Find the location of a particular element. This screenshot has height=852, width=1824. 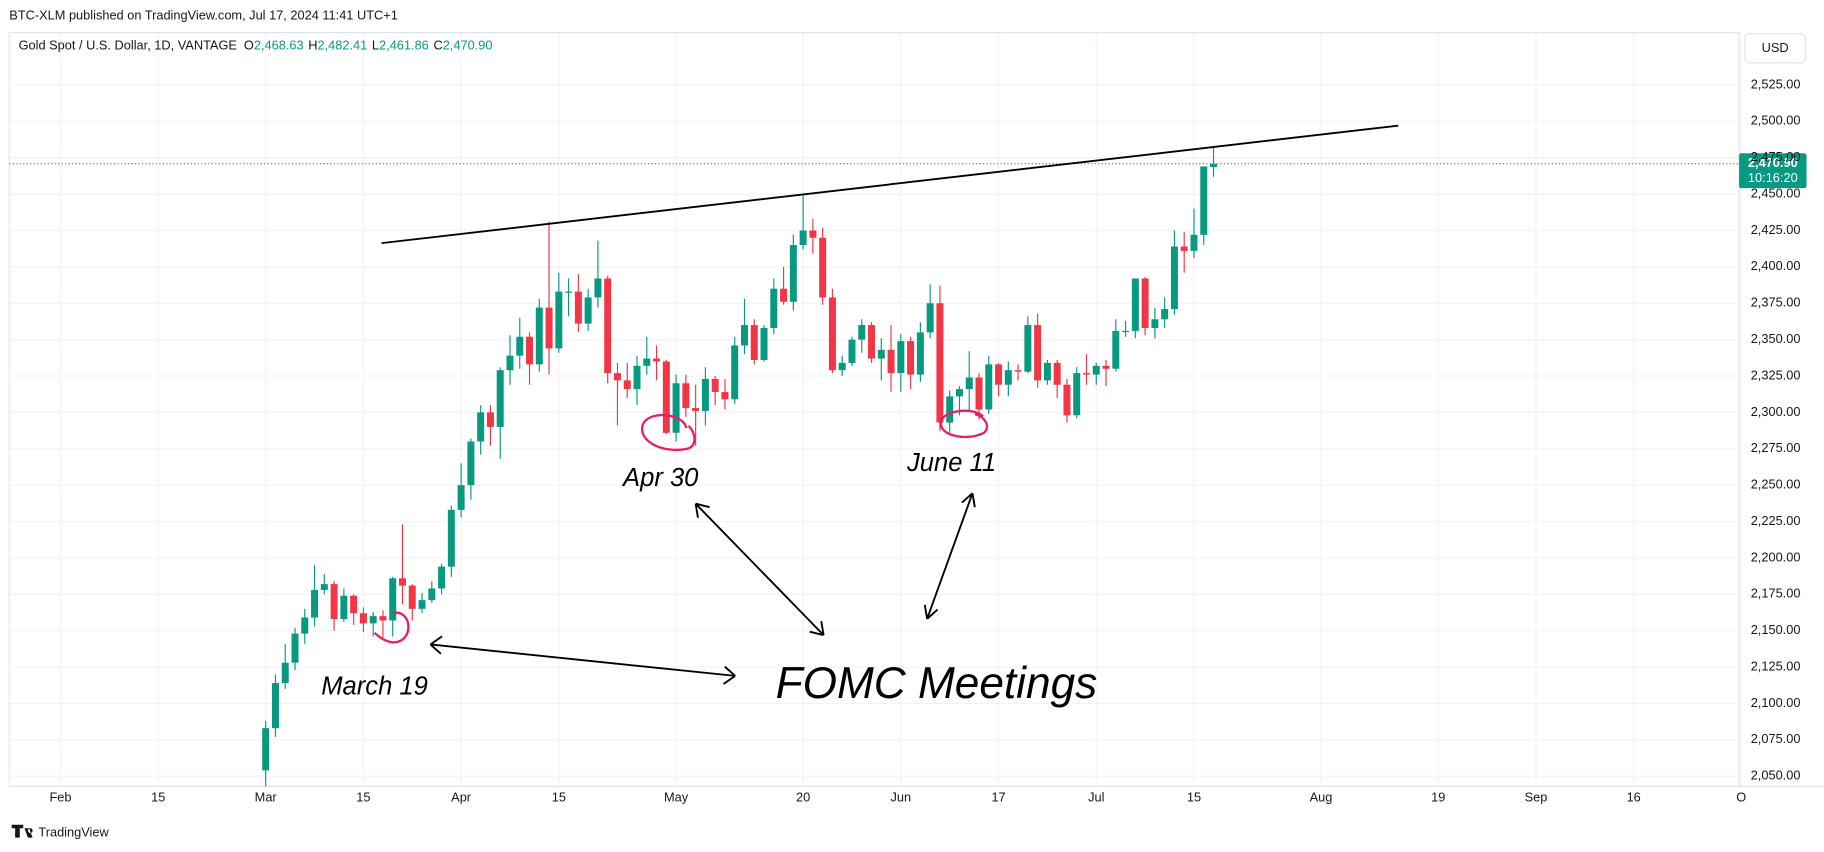

brand-logo is located at coordinates (22, 831).